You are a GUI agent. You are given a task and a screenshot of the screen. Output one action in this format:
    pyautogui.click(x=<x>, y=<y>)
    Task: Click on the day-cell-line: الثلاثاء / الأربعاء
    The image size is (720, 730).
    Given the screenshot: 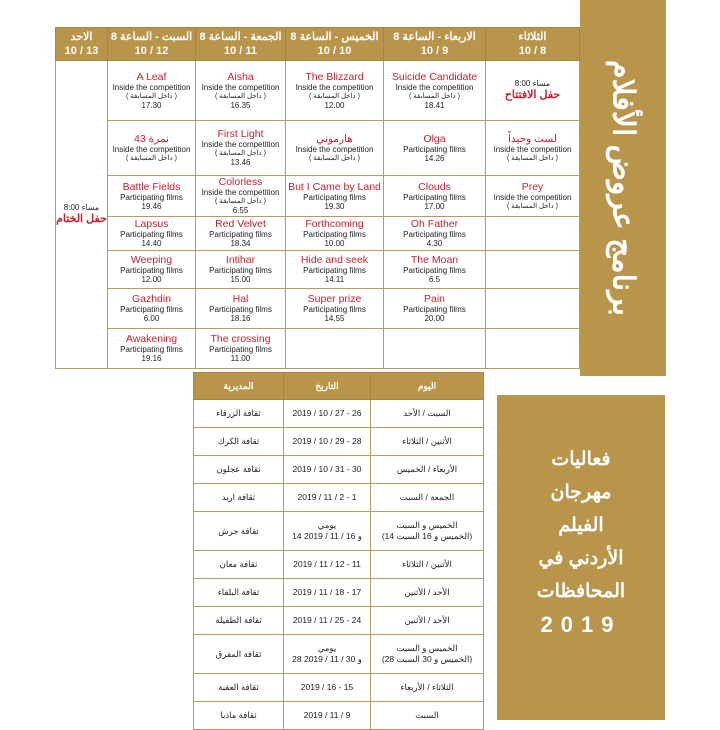 What is the action you would take?
    pyautogui.click(x=427, y=687)
    